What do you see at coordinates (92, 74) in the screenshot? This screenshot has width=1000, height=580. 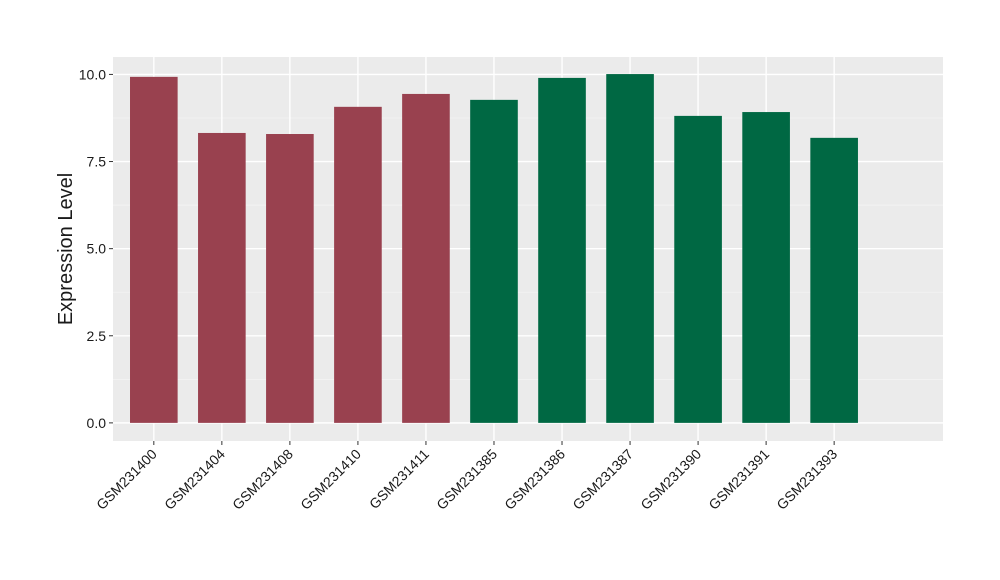 I see `y-tick-label: 10.0` at bounding box center [92, 74].